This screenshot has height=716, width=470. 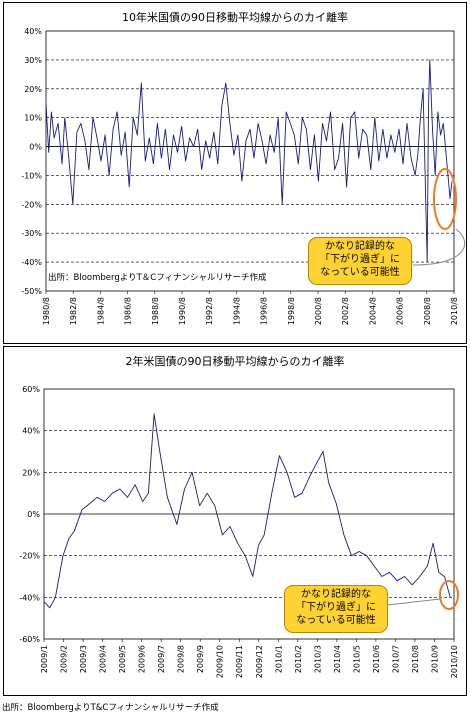 What do you see at coordinates (264, 311) in the screenshot?
I see `x-tick-label: 1996/8` at bounding box center [264, 311].